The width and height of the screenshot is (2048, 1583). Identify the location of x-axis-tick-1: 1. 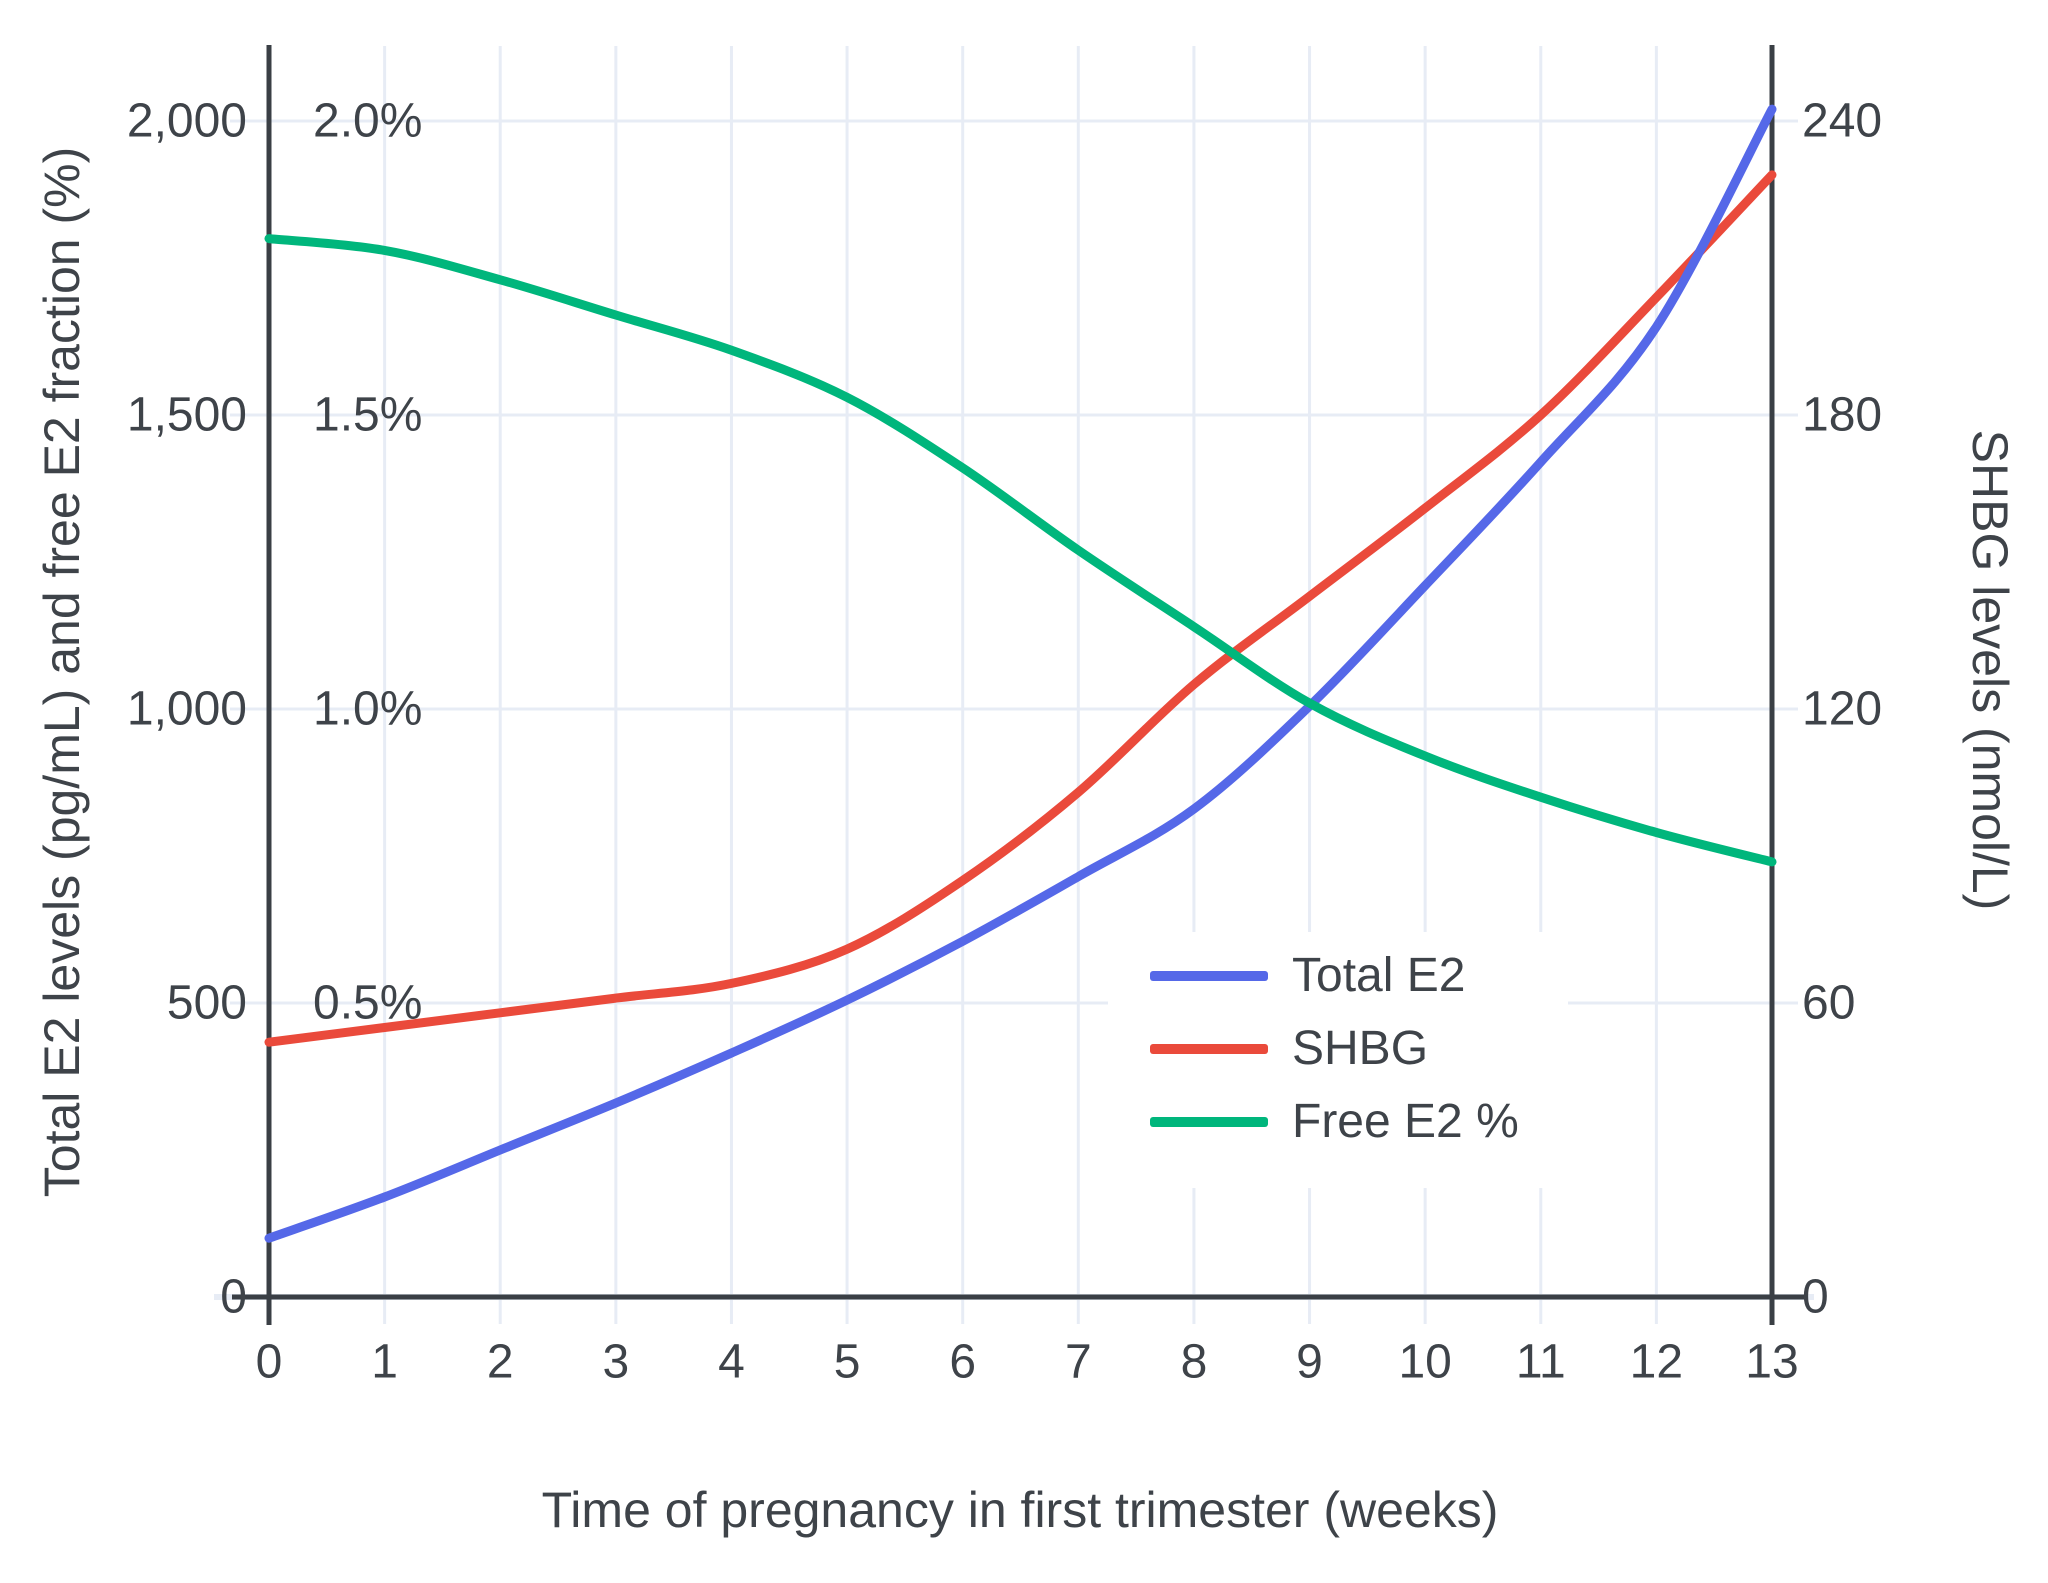
(384, 1362).